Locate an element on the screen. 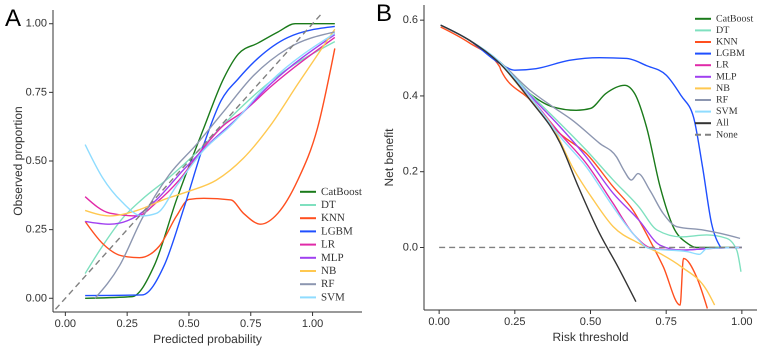  y-tick-label: 0.0 is located at coordinates (410, 247).